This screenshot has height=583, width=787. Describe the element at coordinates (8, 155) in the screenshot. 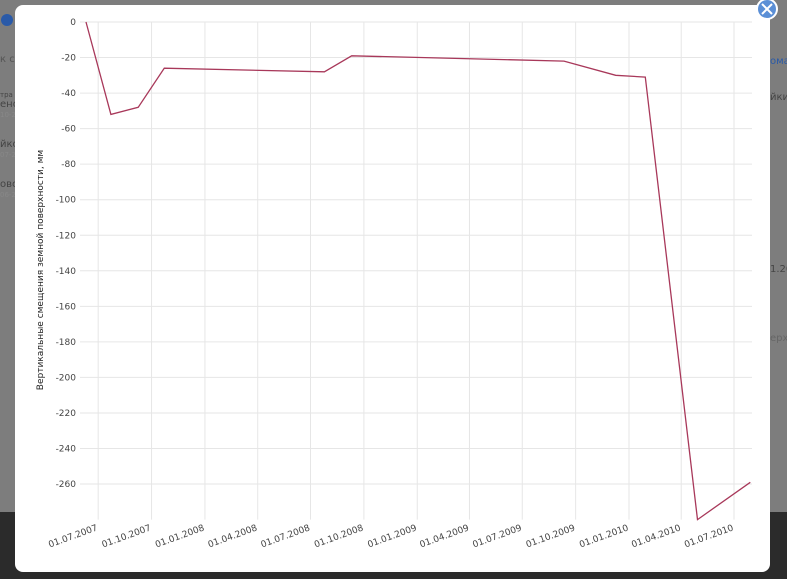

I see `background-fragment: 07-2` at that location.